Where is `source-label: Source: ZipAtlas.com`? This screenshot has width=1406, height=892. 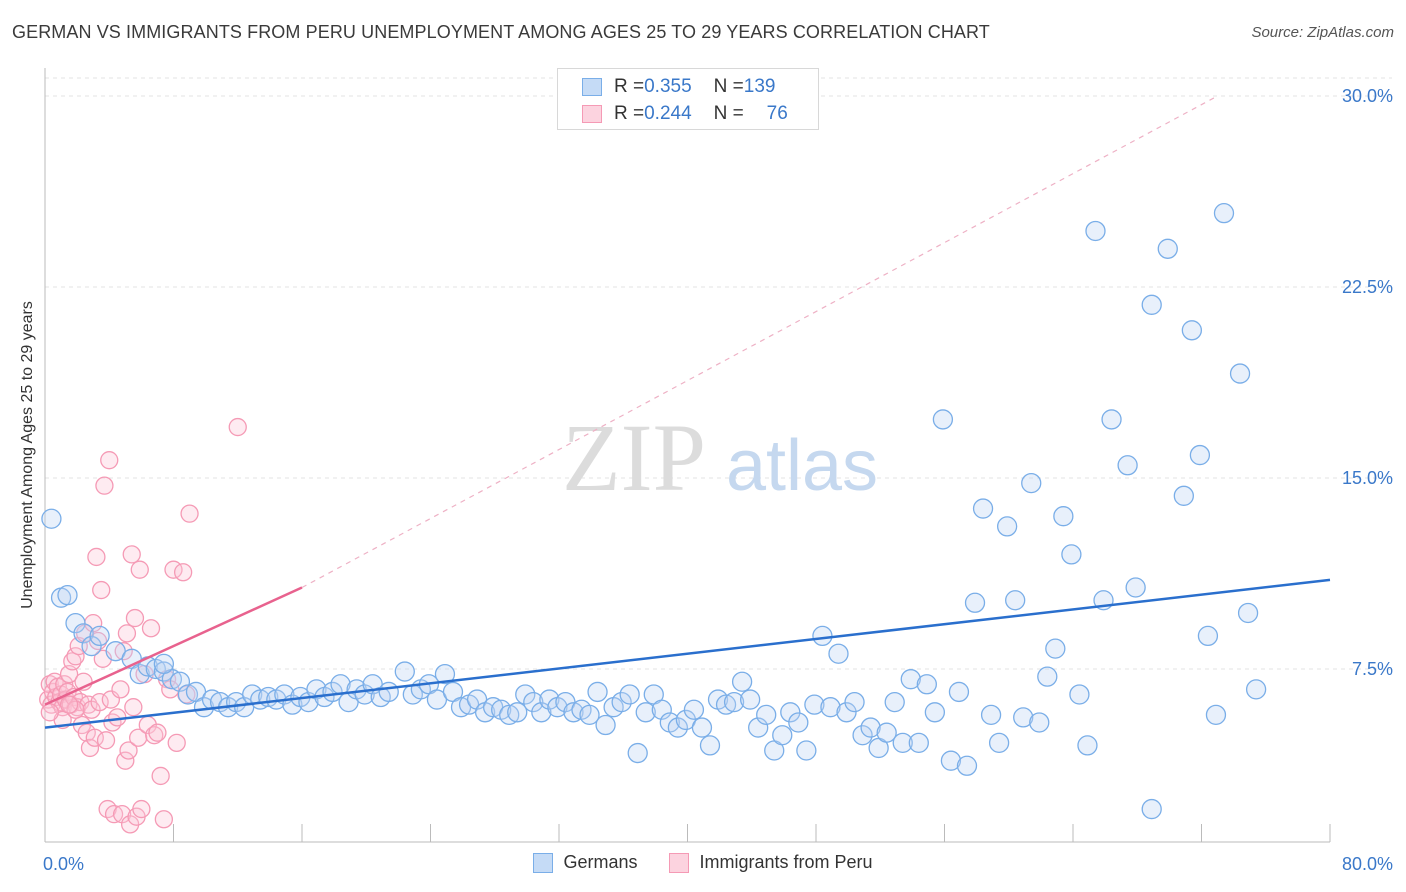 source-label: Source: ZipAtlas.com is located at coordinates (1322, 32).